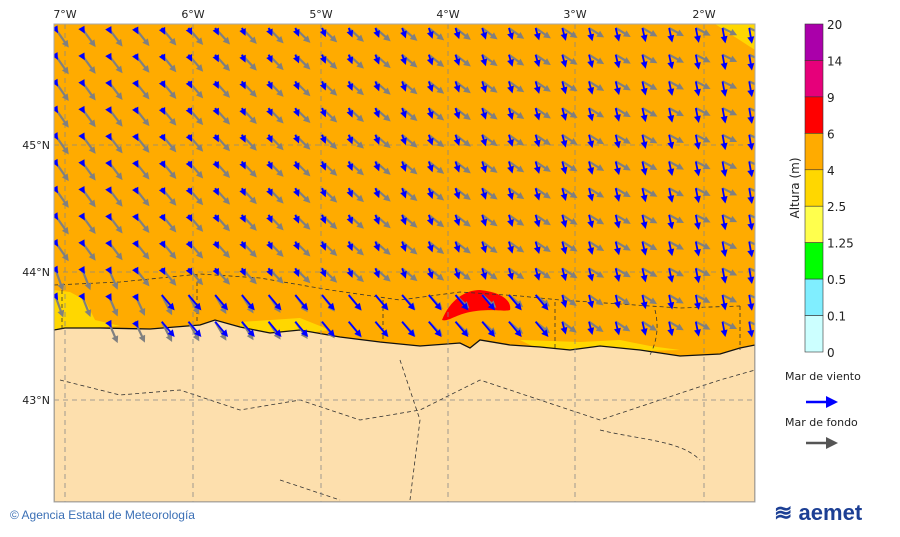 The width and height of the screenshot is (900, 537). Describe the element at coordinates (574, 14) in the screenshot. I see `longitude-label: 3°W` at that location.